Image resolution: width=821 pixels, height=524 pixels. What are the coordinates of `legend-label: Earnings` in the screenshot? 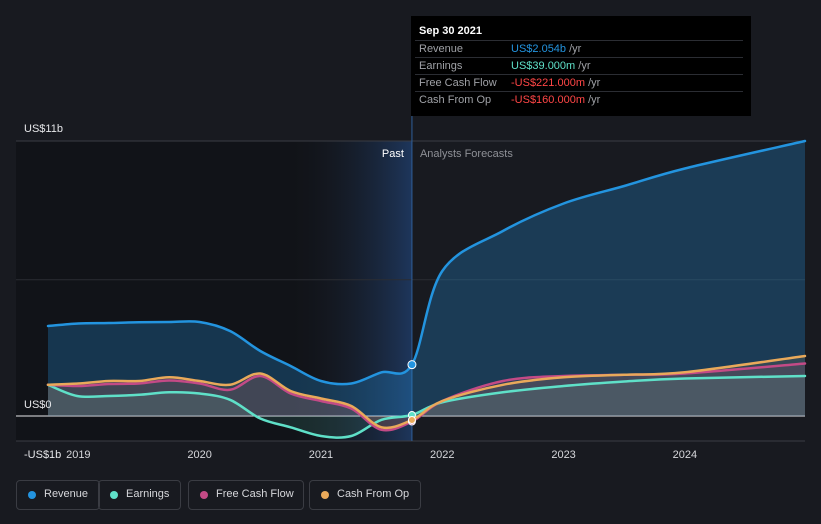 It's located at (148, 494).